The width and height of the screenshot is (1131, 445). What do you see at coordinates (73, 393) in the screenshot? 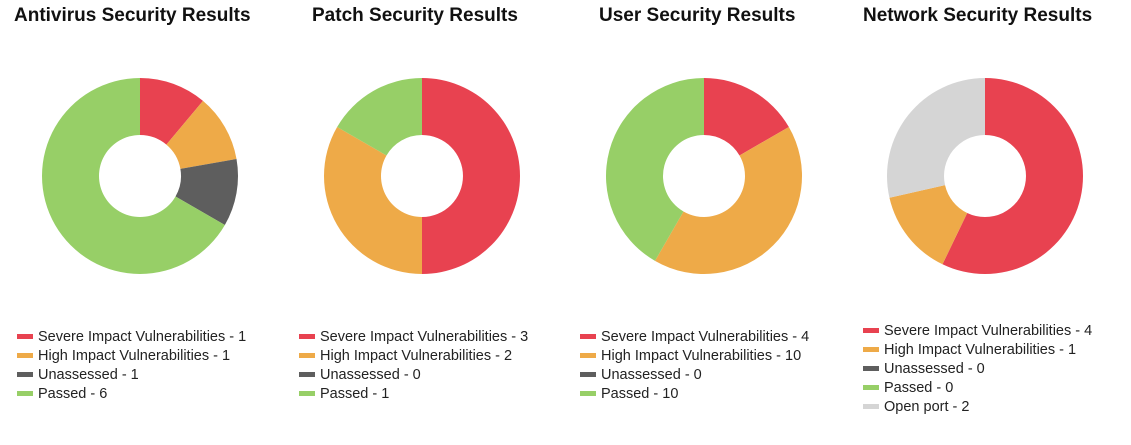
I see `legend-label: Passed - 6` at bounding box center [73, 393].